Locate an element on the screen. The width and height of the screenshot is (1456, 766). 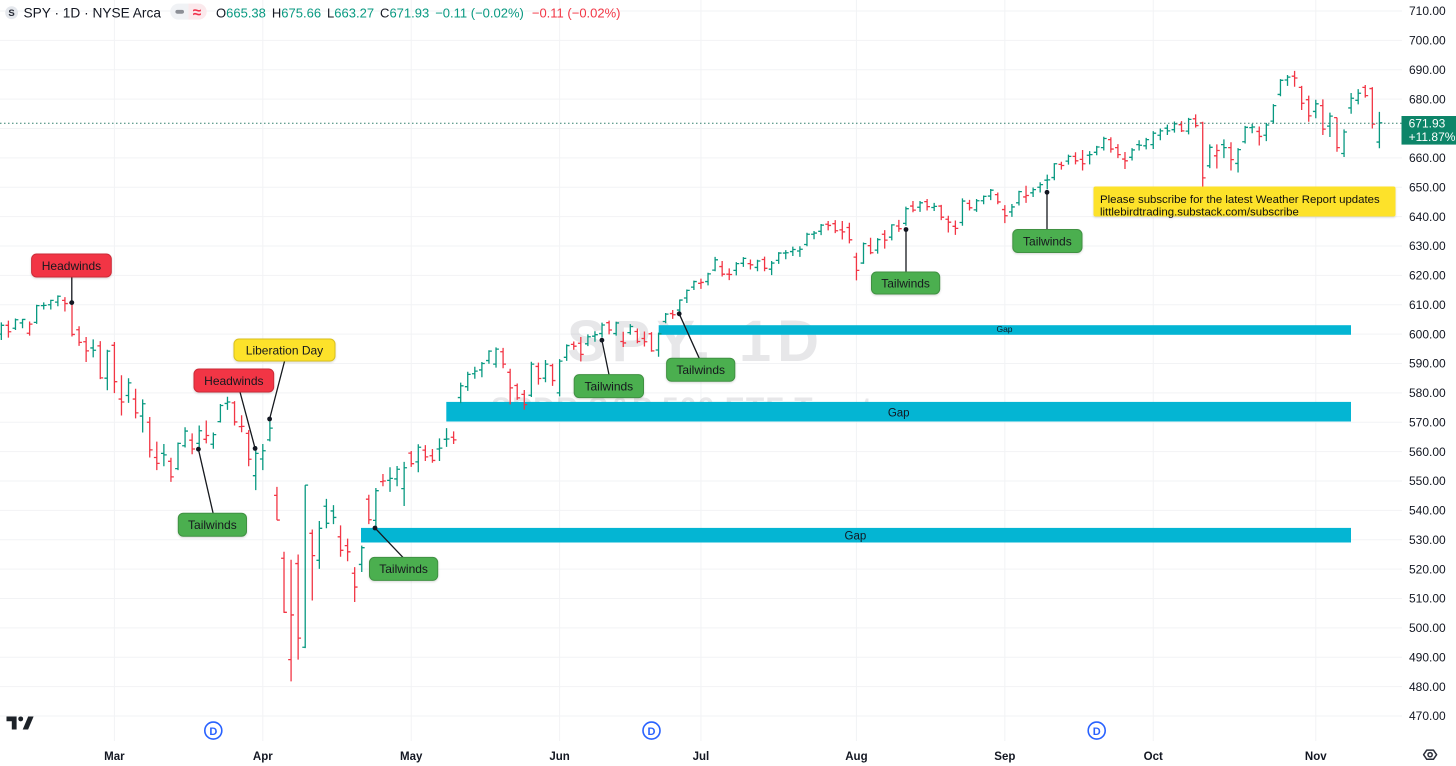
svg-text: 540.00 is located at coordinates (1427, 511).